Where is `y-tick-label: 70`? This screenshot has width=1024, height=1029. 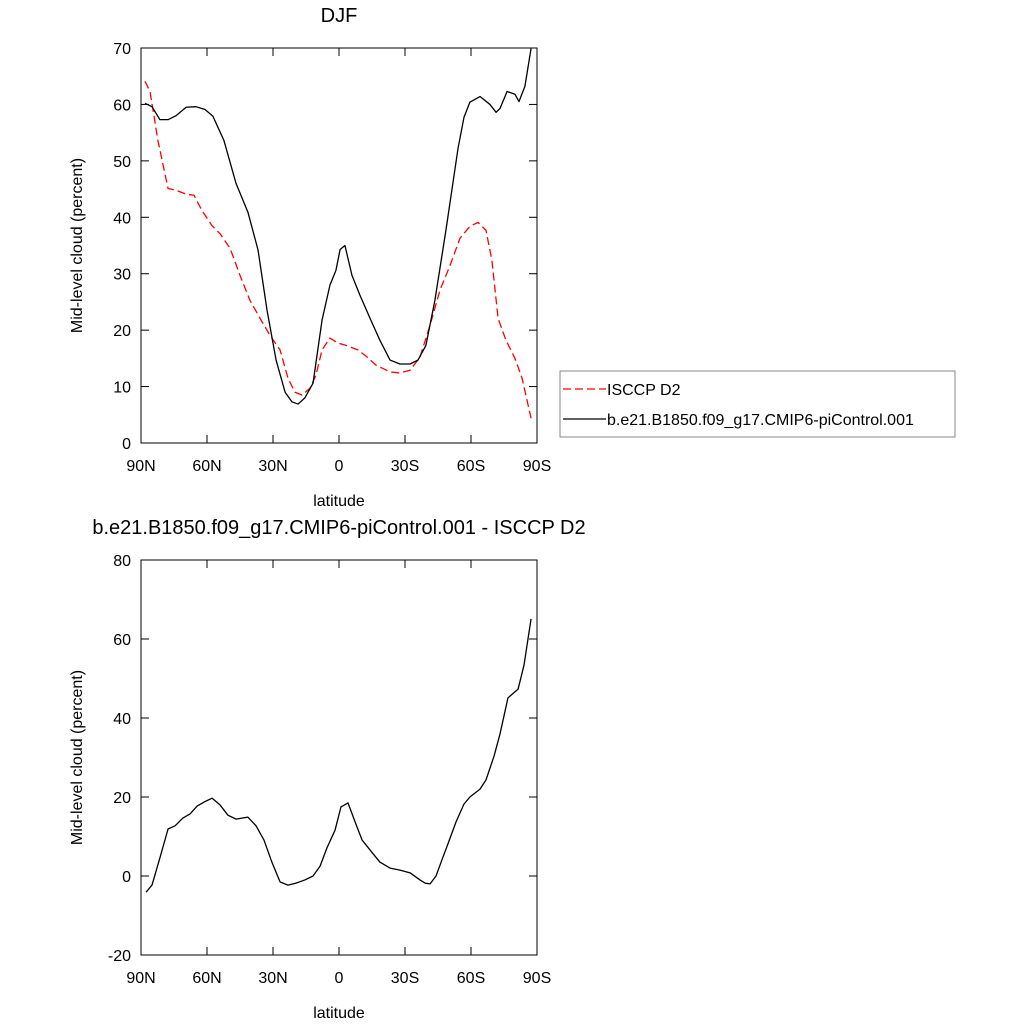
y-tick-label: 70 is located at coordinates (122, 49).